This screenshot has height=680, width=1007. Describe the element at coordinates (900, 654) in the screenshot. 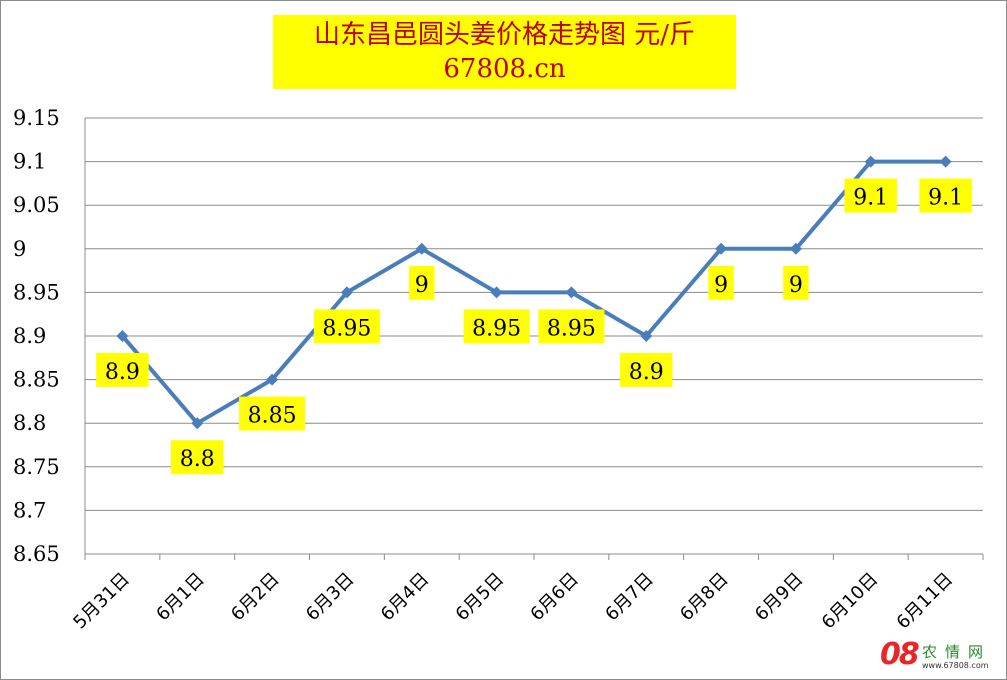

I see `watermark-number: 08` at that location.